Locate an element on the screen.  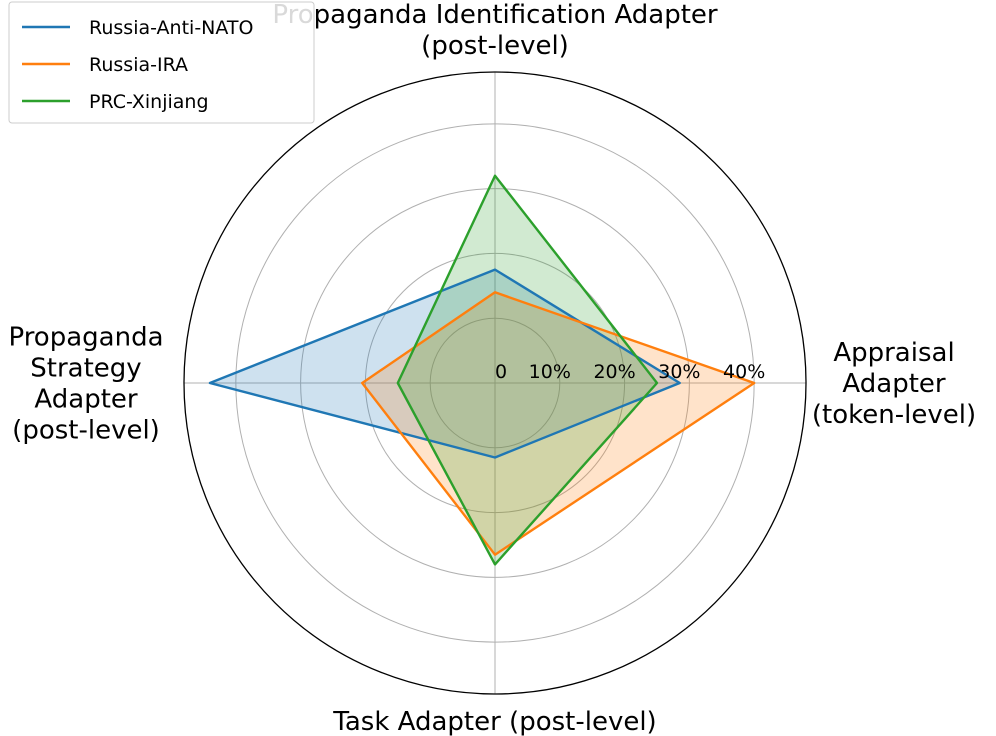
legend-frame is located at coordinates (161, 62).